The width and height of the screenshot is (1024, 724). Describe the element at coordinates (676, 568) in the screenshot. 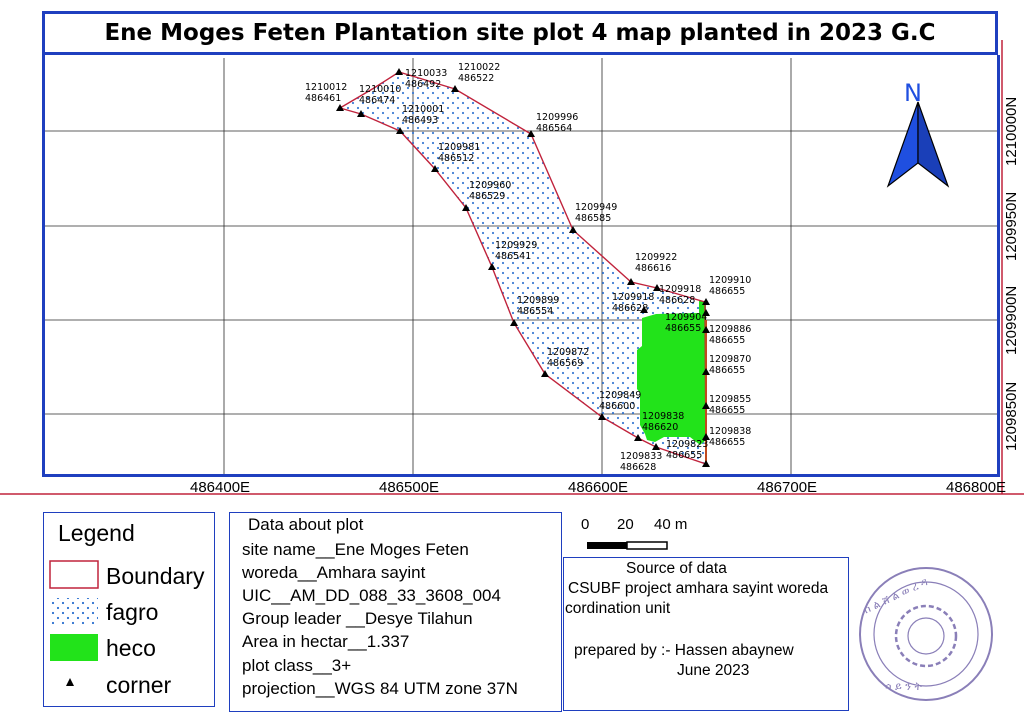

I see `source-heading: Source of data` at that location.